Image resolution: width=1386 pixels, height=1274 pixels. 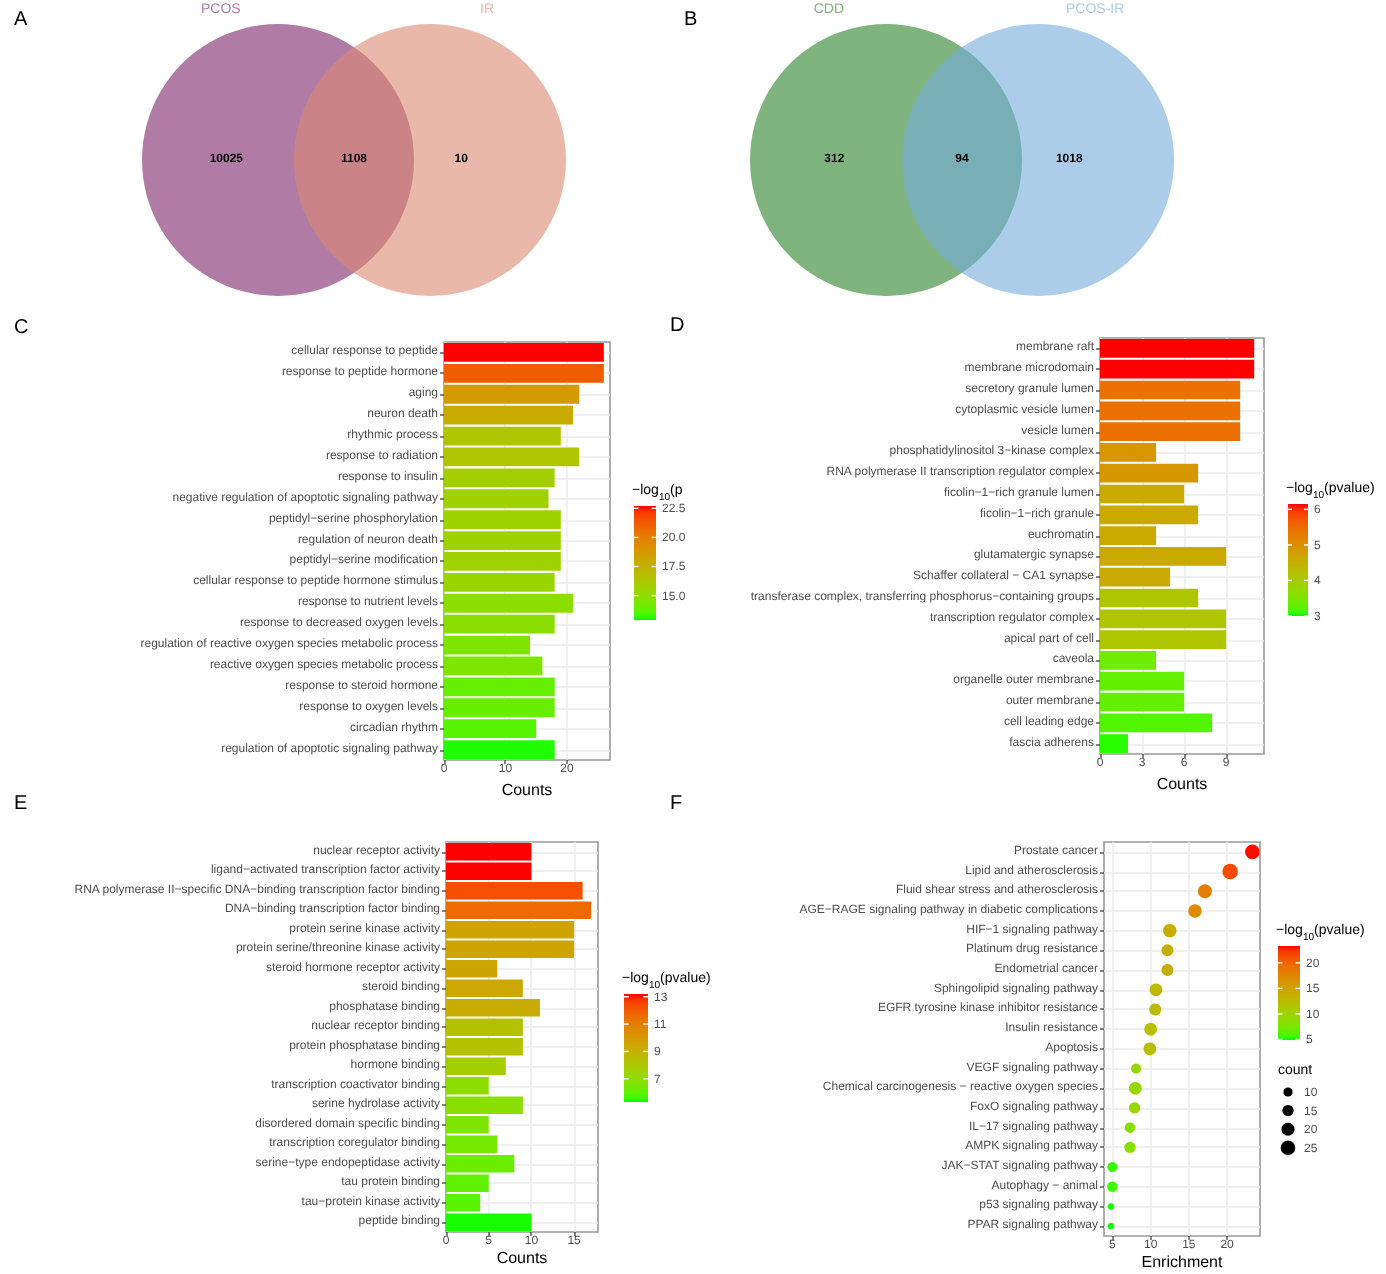 I want to click on x-axis-title: Enrichment, so click(x=1183, y=1262).